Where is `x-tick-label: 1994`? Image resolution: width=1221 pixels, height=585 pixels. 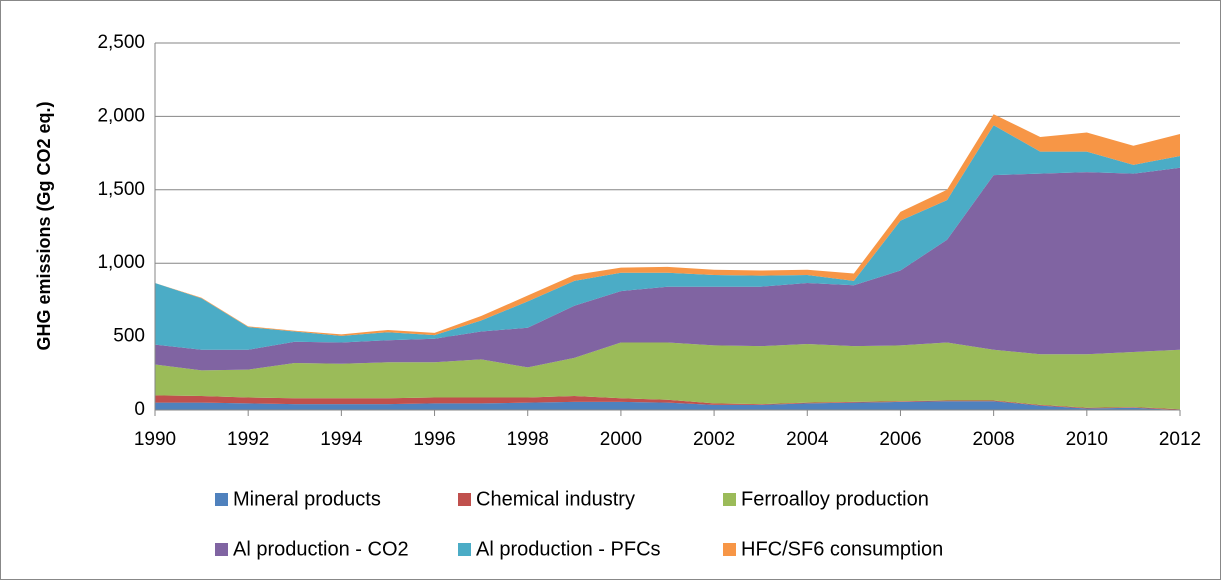
x-tick-label: 1994 is located at coordinates (341, 439).